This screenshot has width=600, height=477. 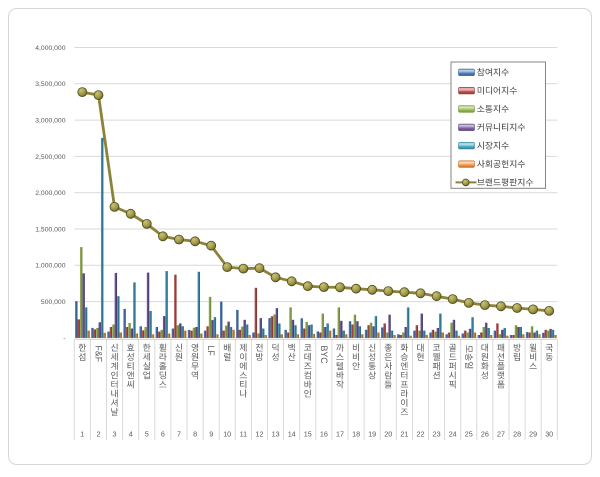 I want to click on svg-text: 26, so click(x=485, y=433).